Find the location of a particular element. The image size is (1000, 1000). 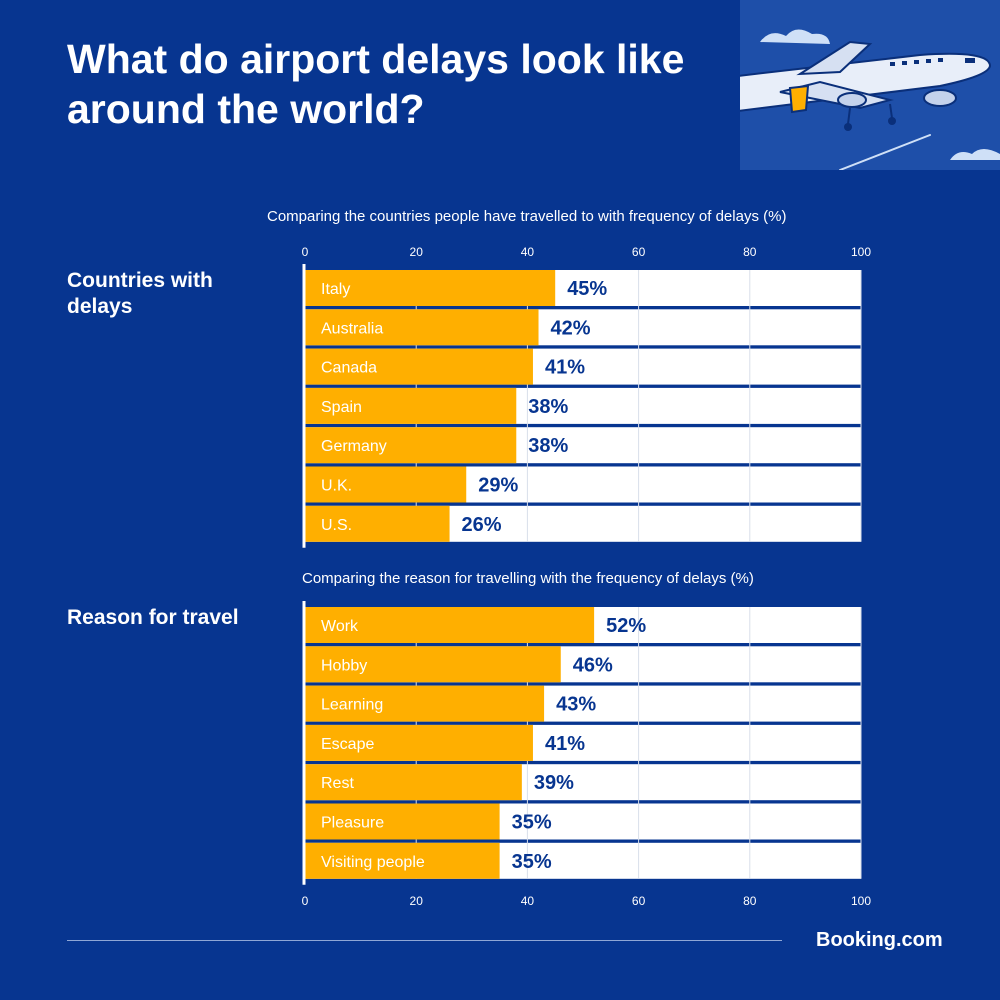

category-label: U.K. is located at coordinates (336, 486).